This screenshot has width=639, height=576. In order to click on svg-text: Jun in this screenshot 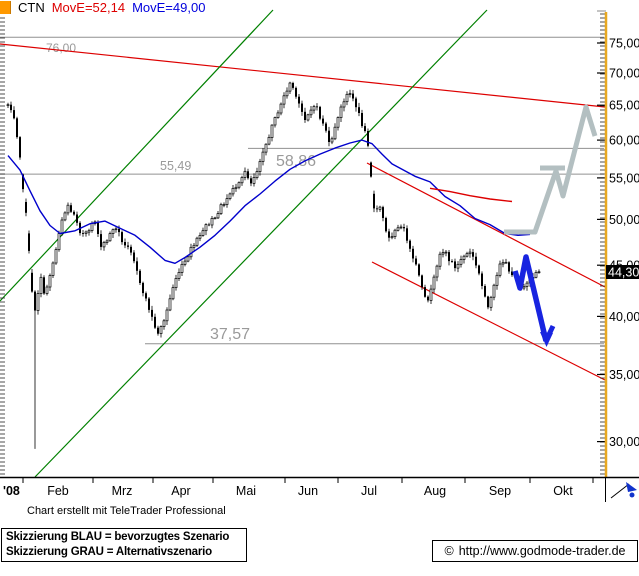, I will do `click(308, 491)`.